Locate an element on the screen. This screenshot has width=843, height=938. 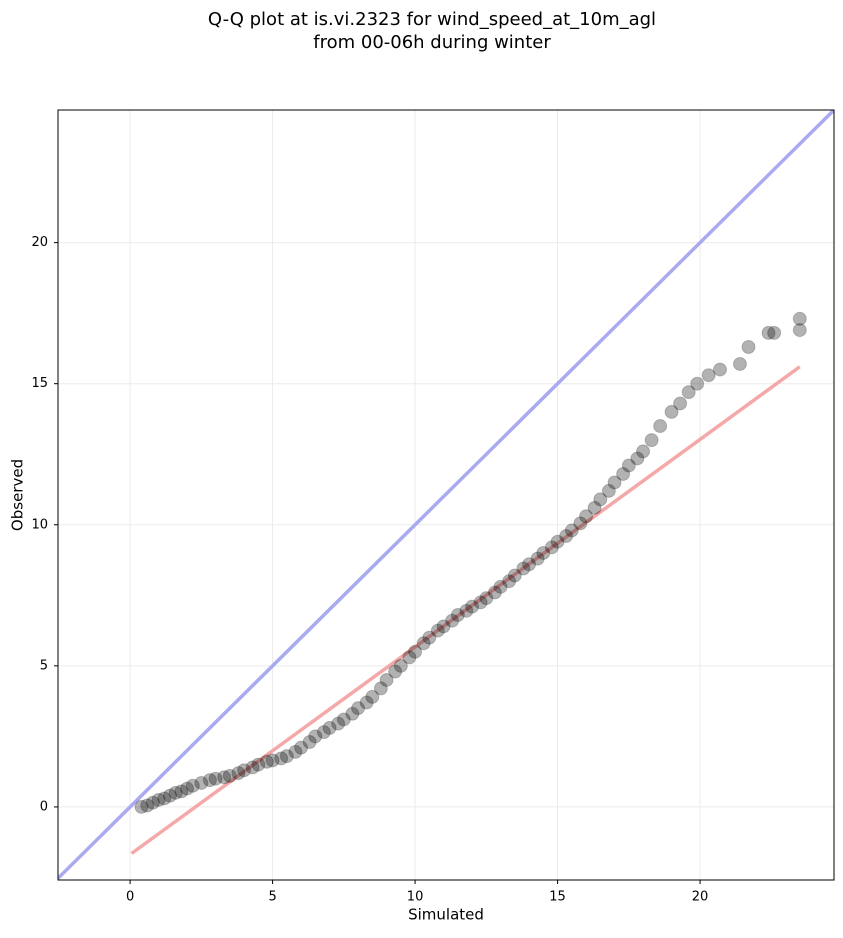
y-tick-label: 10 is located at coordinates (39, 524).